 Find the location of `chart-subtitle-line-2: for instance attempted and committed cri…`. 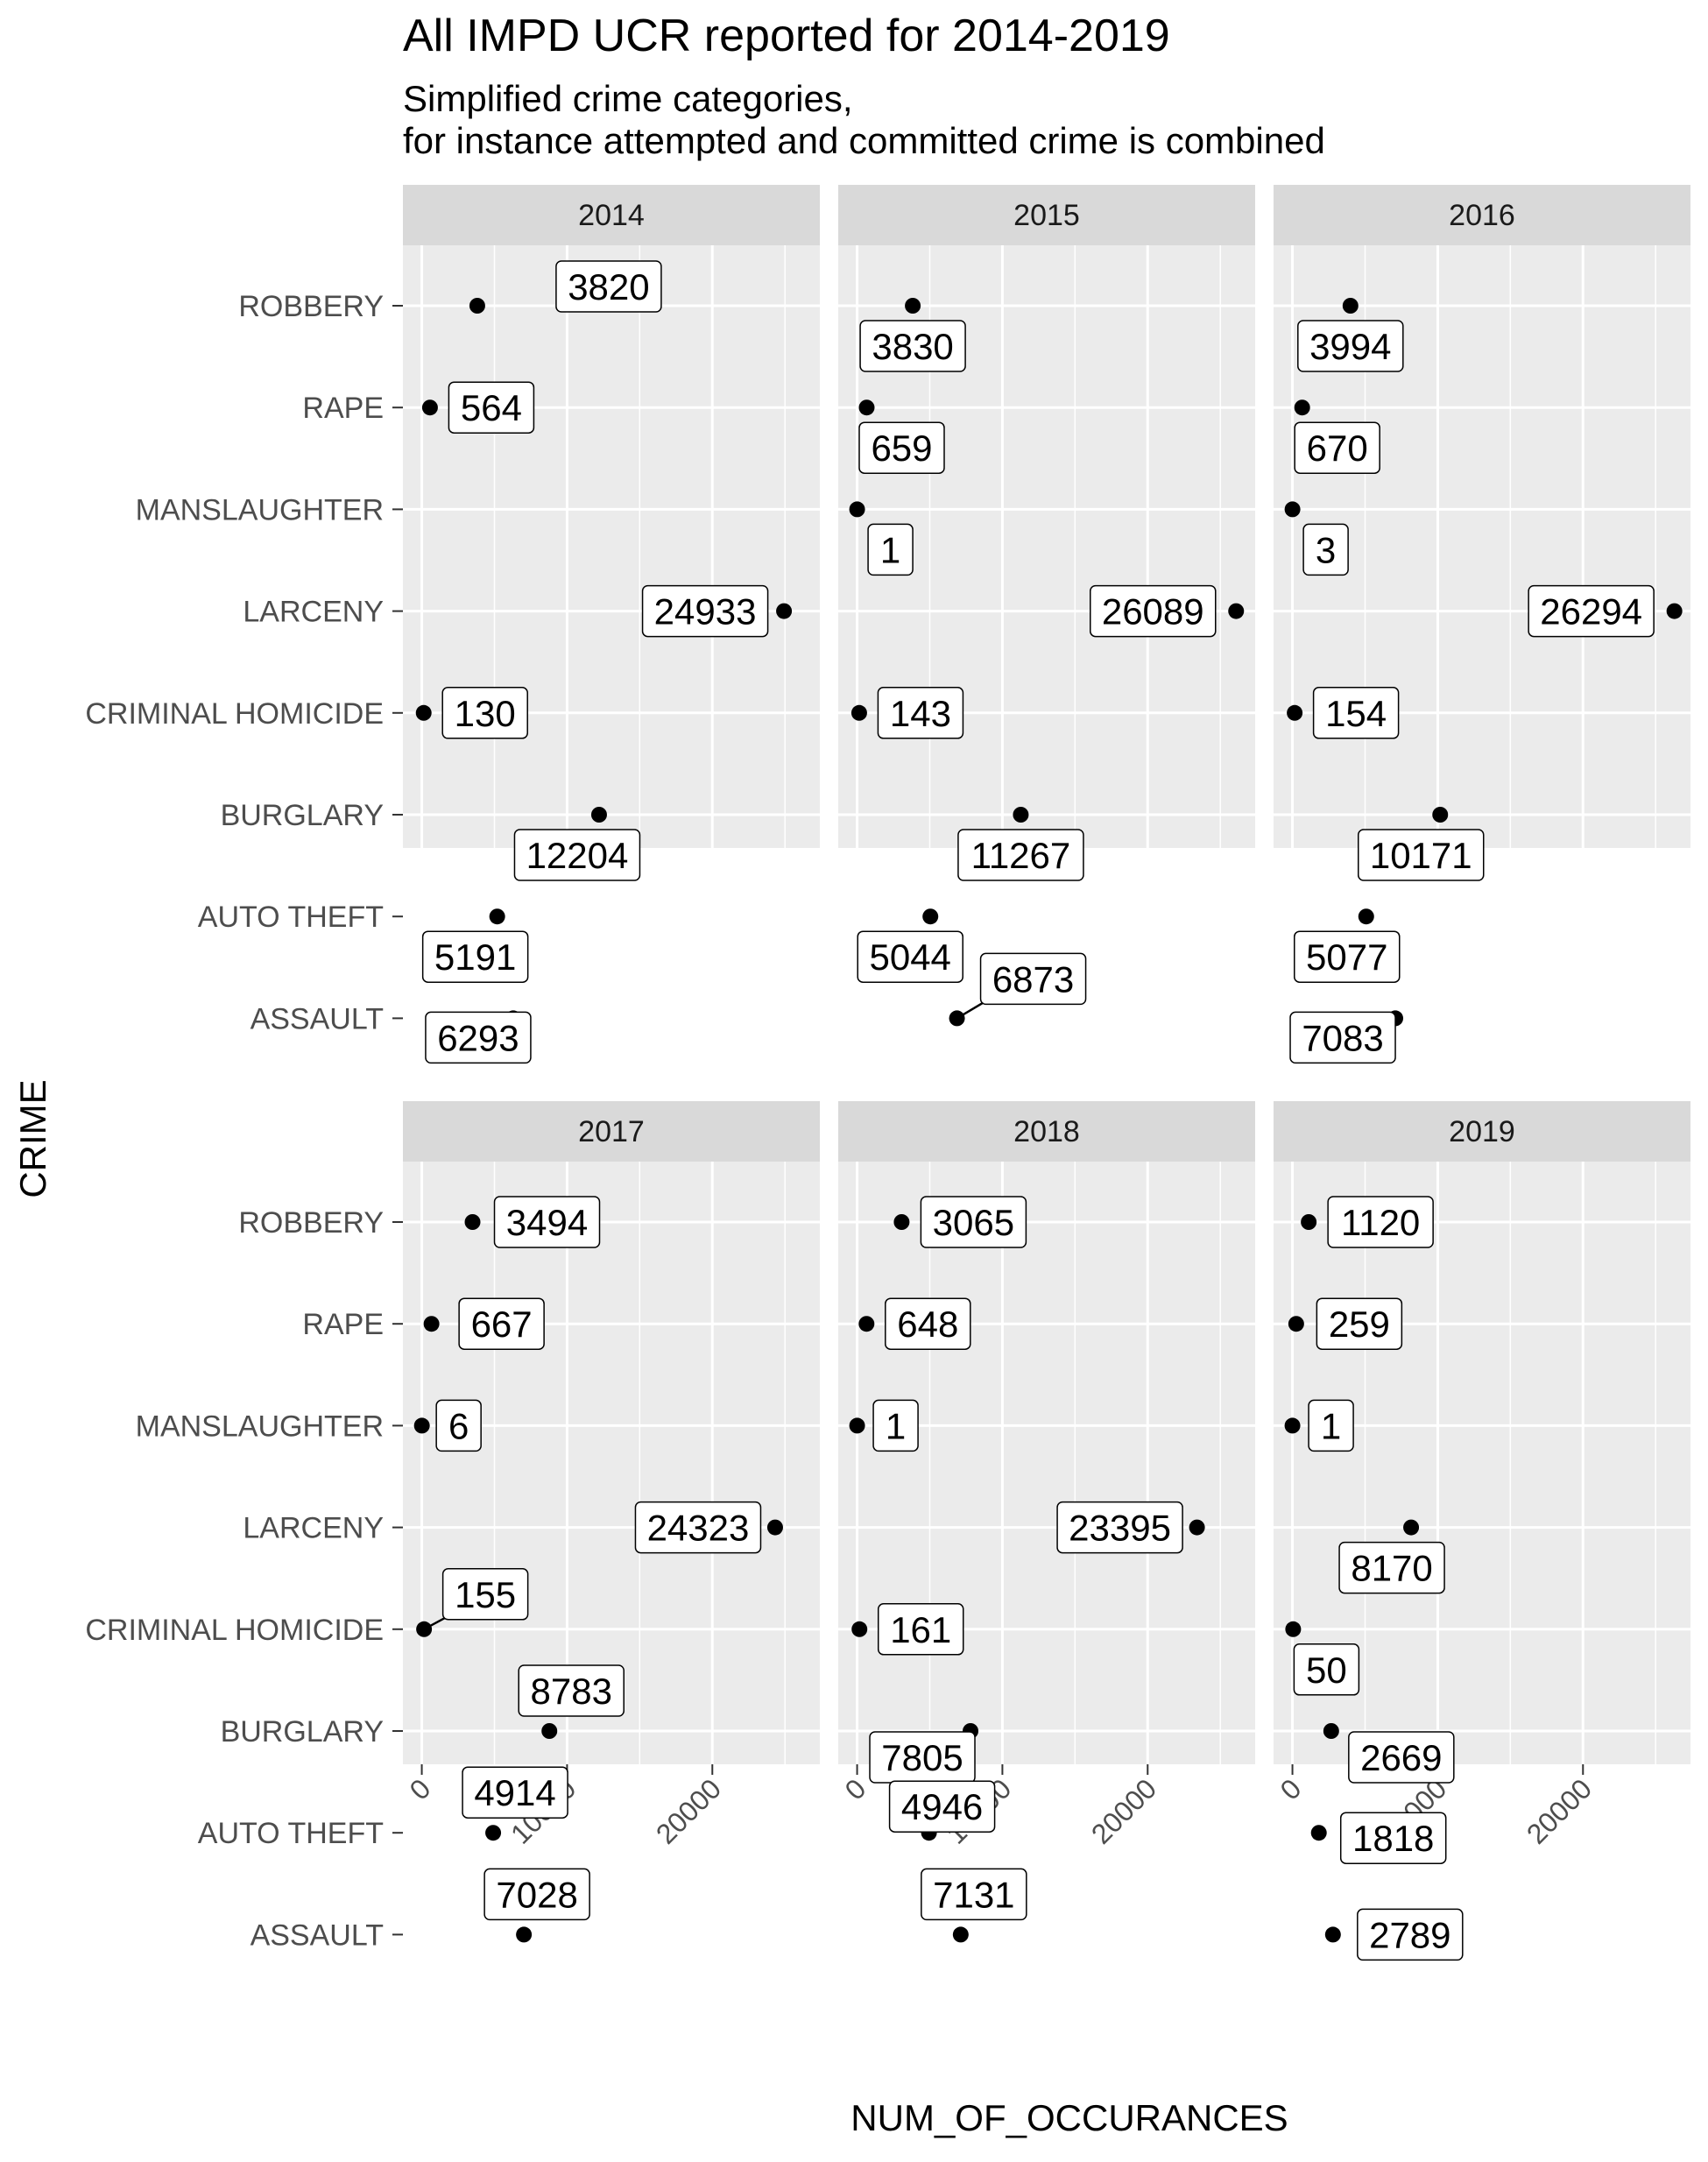

chart-subtitle-line-2: for instance attempted and committed cri… is located at coordinates (864, 140).